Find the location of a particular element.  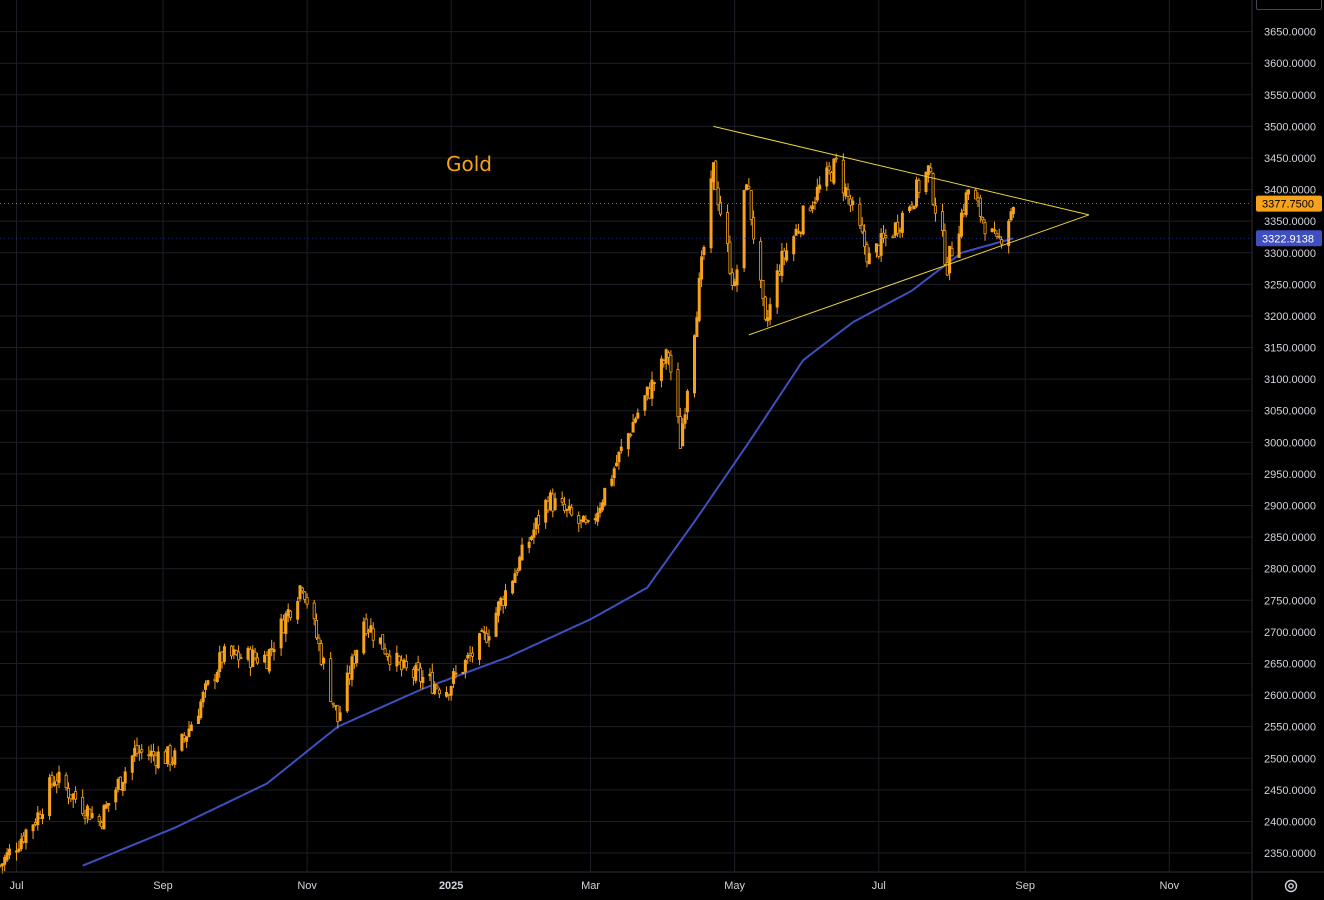

last-price-badge-box is located at coordinates (1289, 203).